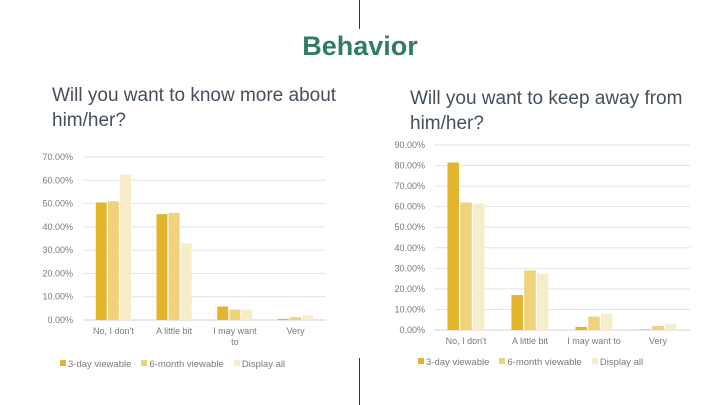  Describe the element at coordinates (409, 207) in the screenshot. I see `chart-2-ytick-label: 60.00%` at that location.